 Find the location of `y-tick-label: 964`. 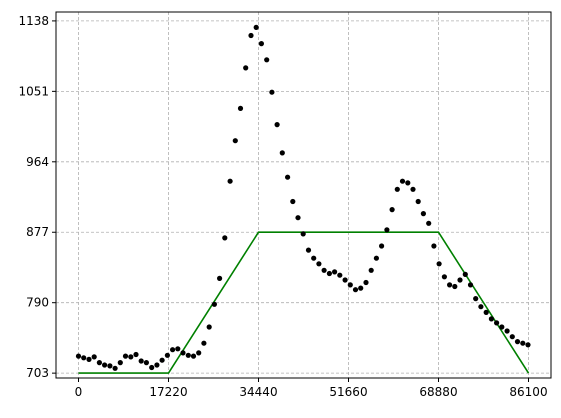

y-tick-label: 964 is located at coordinates (37, 162).